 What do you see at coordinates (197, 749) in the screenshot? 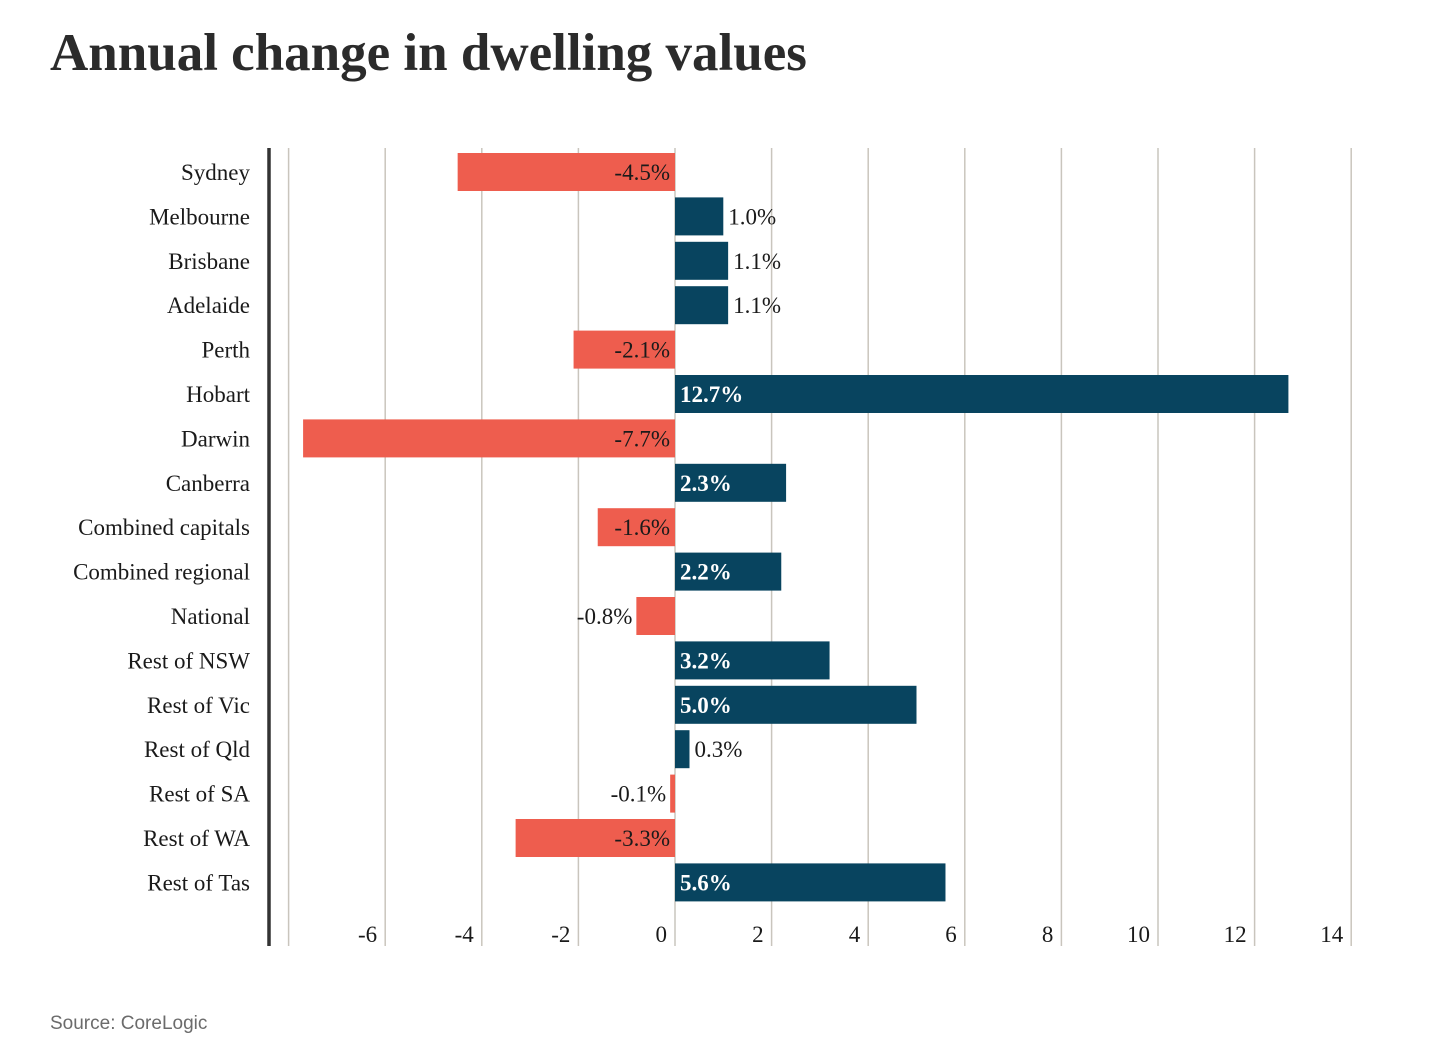
I see `category-label: Rest of Qld` at bounding box center [197, 749].